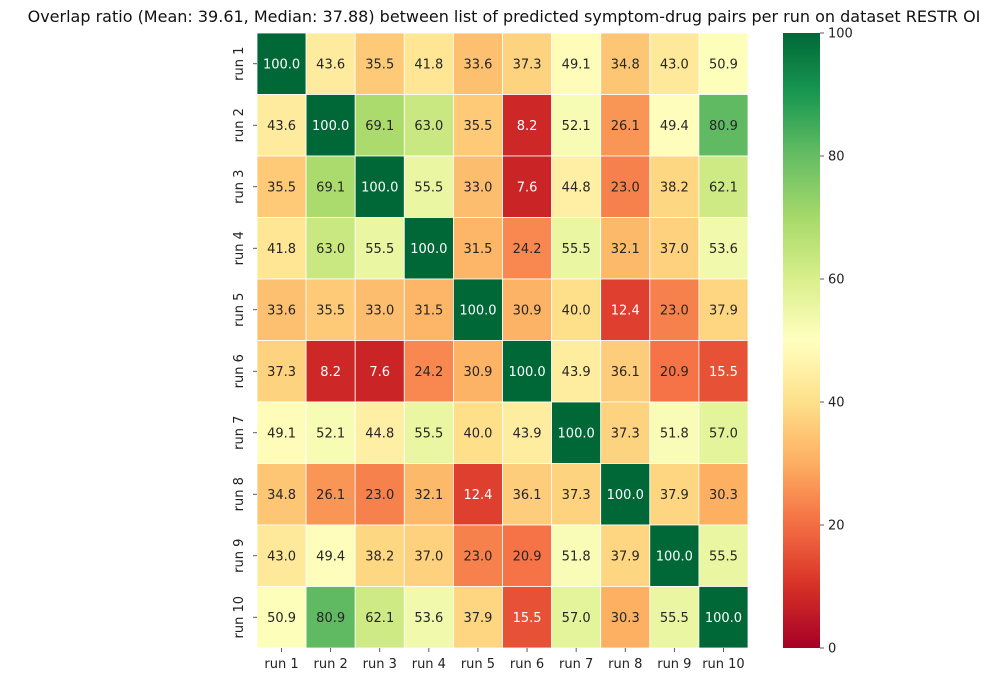 This screenshot has height=682, width=1008. I want to click on col-tick-label: run 4, so click(429, 664).